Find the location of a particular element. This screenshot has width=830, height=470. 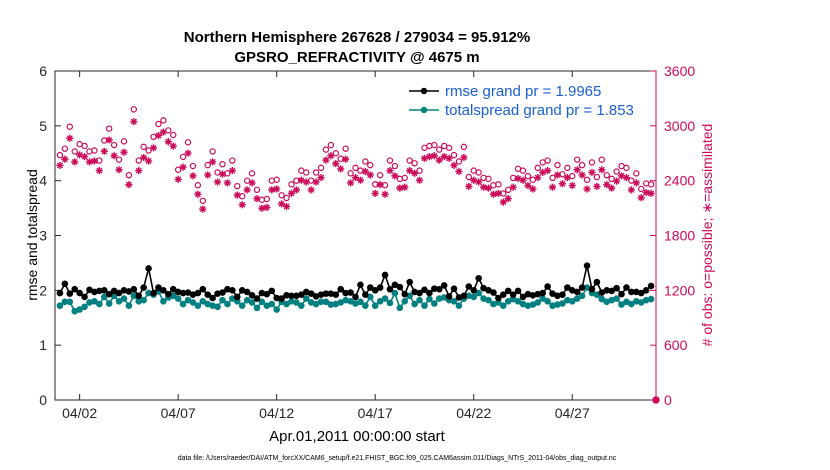

y-tick-label-right: 3600 is located at coordinates (679, 71).